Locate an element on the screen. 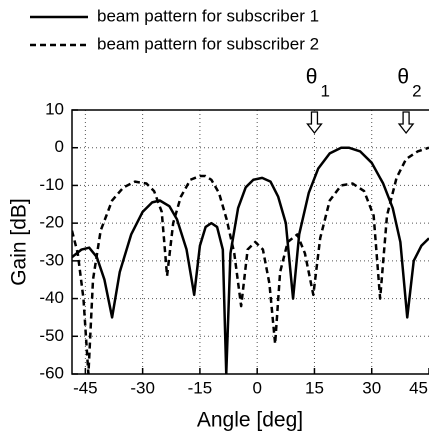 This screenshot has width=429, height=440. y-tick-label: -60 is located at coordinates (51, 372).